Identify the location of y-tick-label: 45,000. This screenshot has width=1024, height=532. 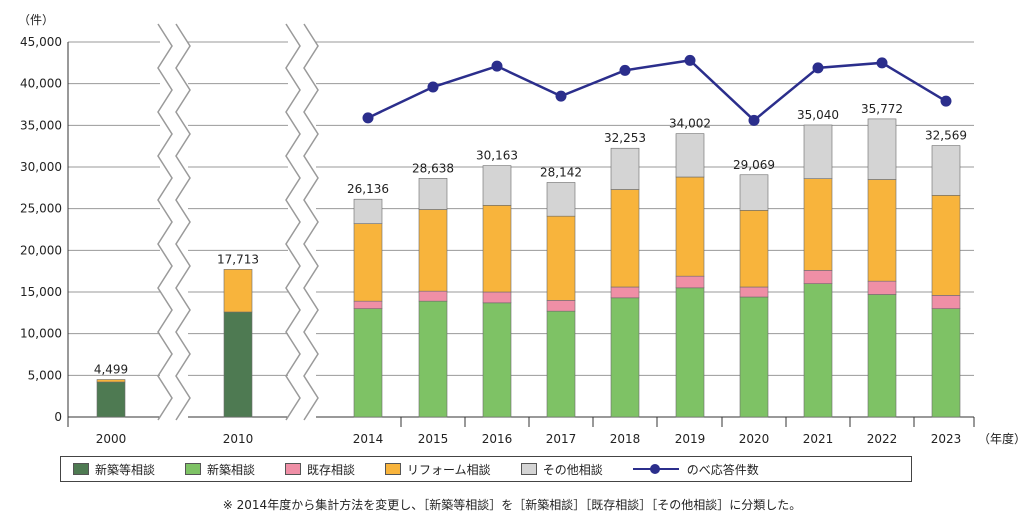
(41, 42).